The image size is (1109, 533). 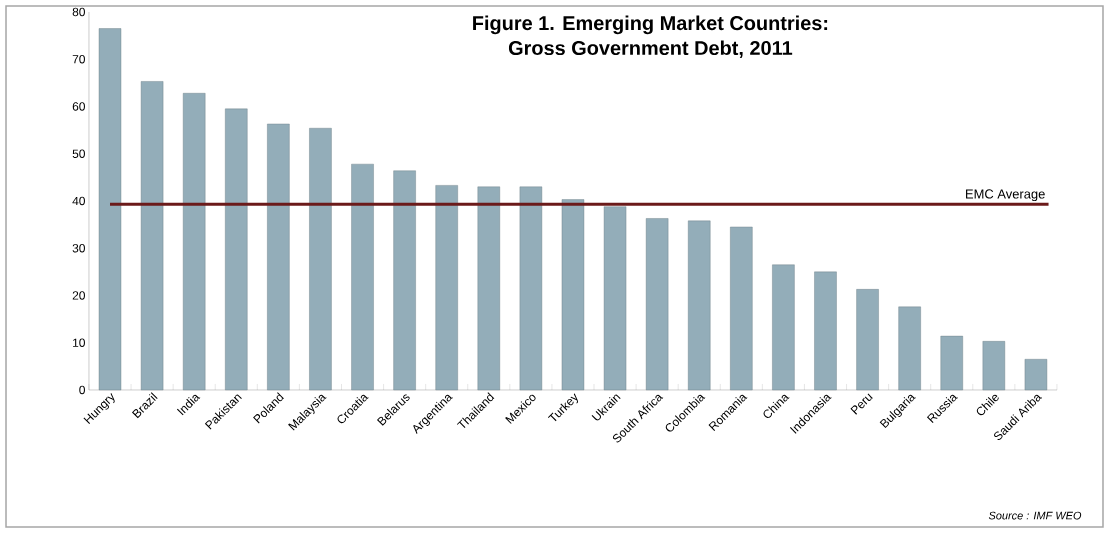 What do you see at coordinates (650, 36) in the screenshot?
I see `text: Figure 1. Emerging Market Countries: Gross Government Debt, 2011` at bounding box center [650, 36].